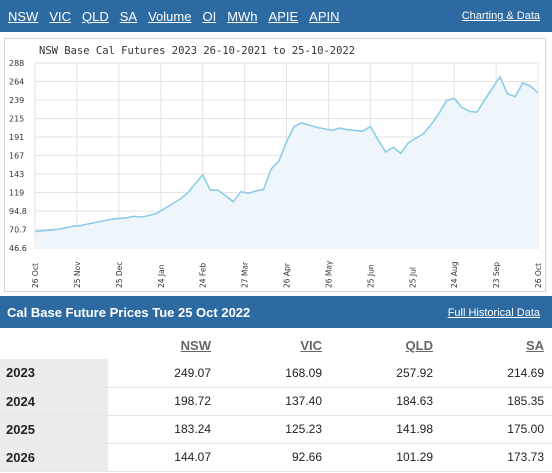 The height and width of the screenshot is (473, 552). I want to click on column-header-label: VIC, so click(311, 345).